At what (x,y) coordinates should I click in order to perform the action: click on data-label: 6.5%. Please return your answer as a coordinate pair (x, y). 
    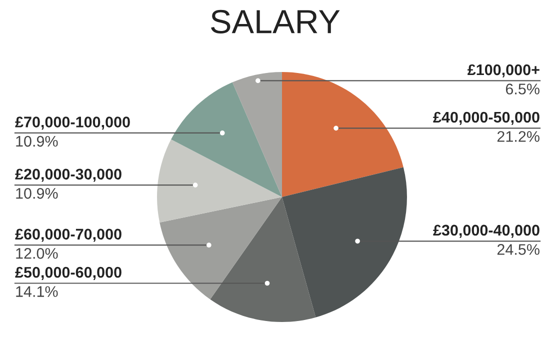
    Looking at the image, I should click on (523, 89).